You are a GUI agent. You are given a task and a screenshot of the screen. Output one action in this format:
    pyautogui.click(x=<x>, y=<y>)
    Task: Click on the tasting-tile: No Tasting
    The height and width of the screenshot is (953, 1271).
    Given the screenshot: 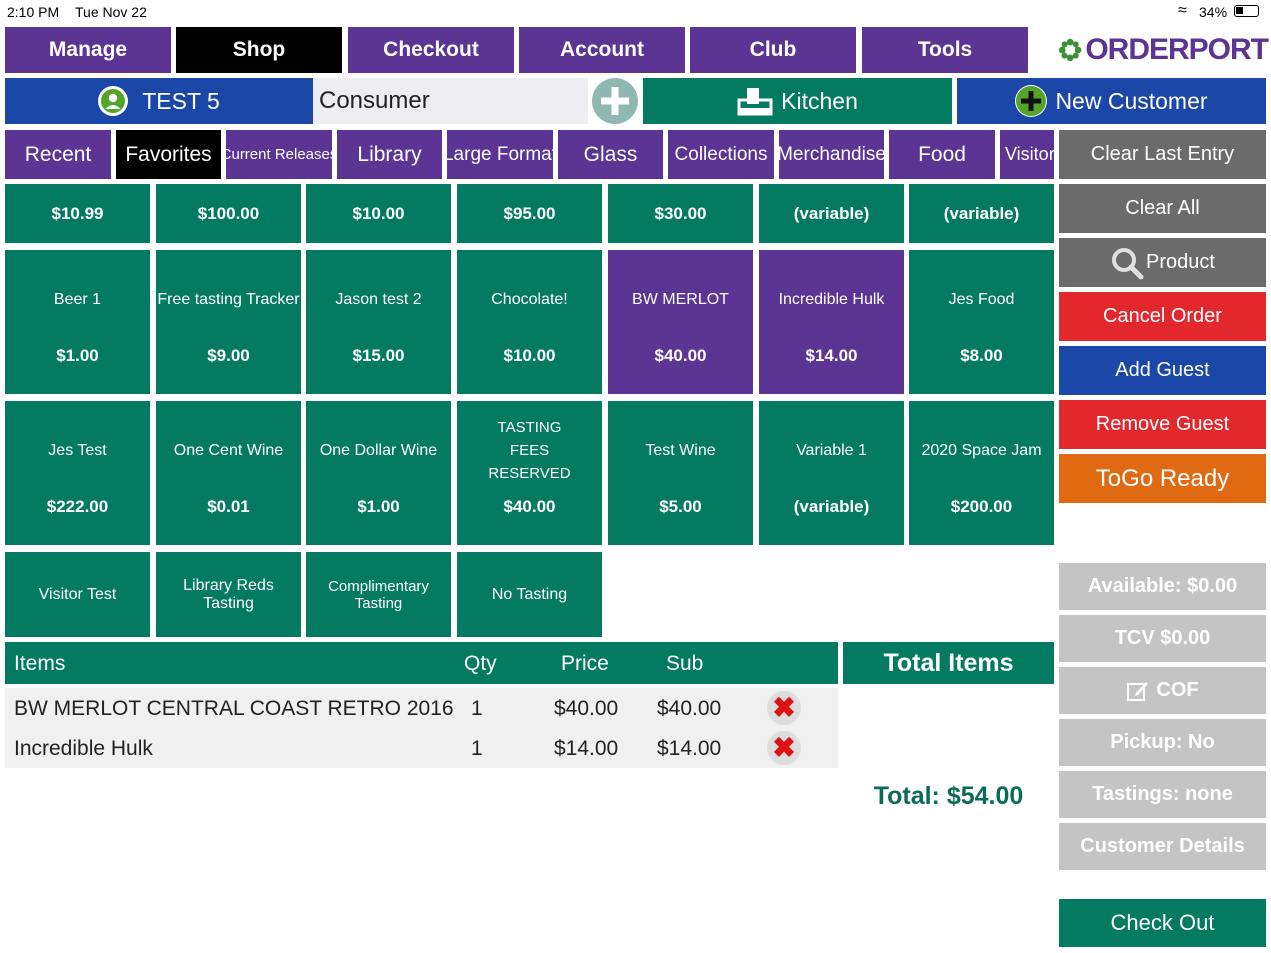 What is the action you would take?
    pyautogui.click(x=529, y=594)
    